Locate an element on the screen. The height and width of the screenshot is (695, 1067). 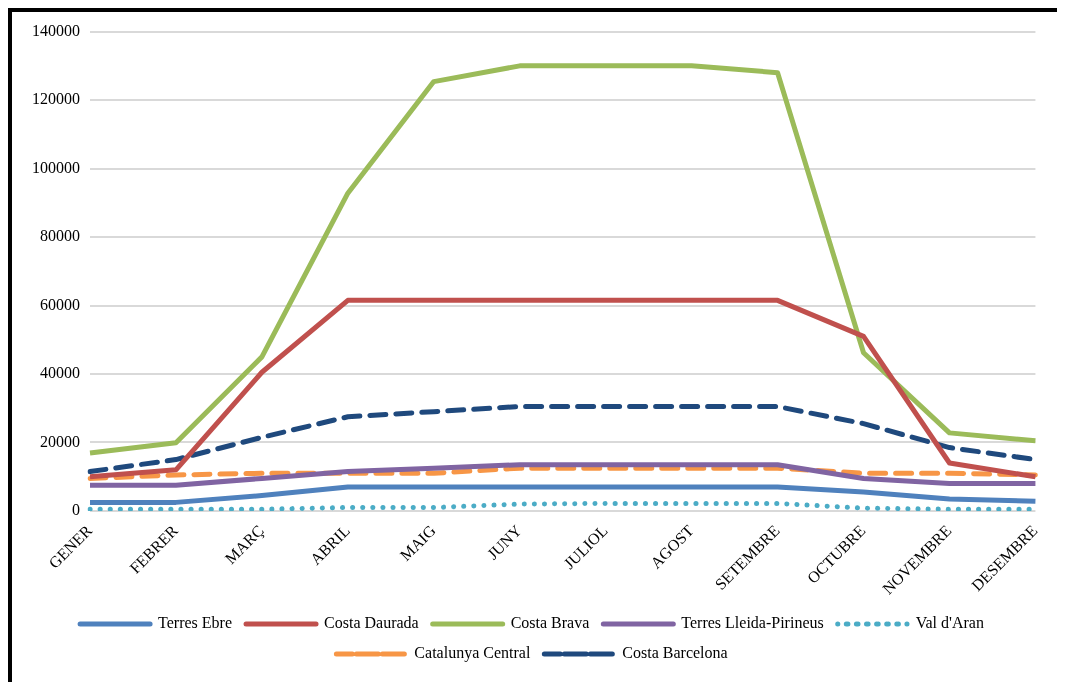
y-tick-label: 0 is located at coordinates (76, 510).